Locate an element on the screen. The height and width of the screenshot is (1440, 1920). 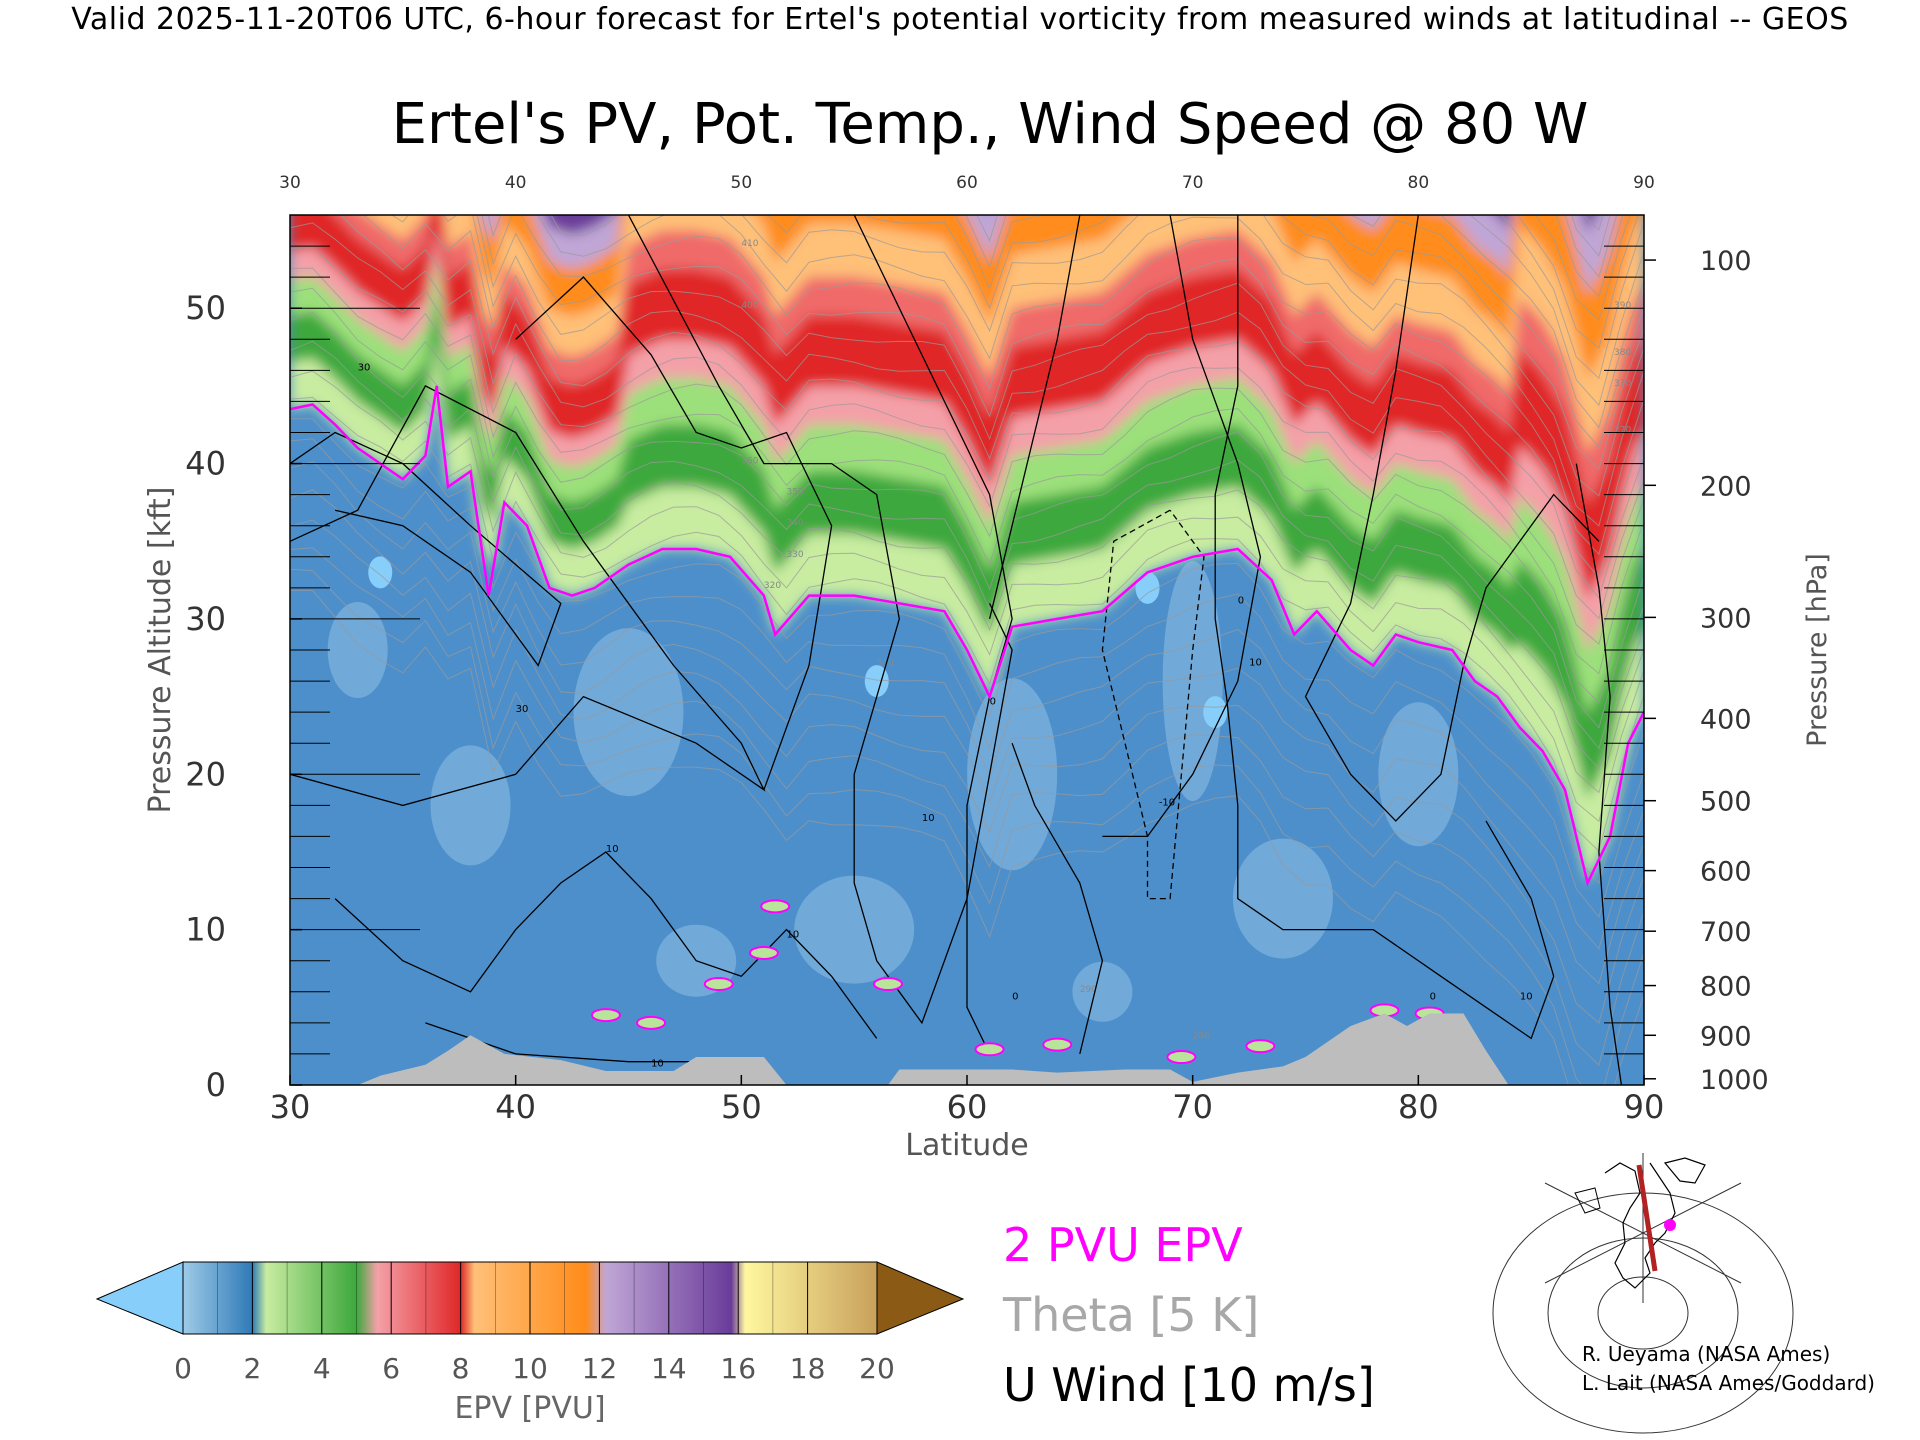
top-x-tick-label: 40 is located at coordinates (516, 183).